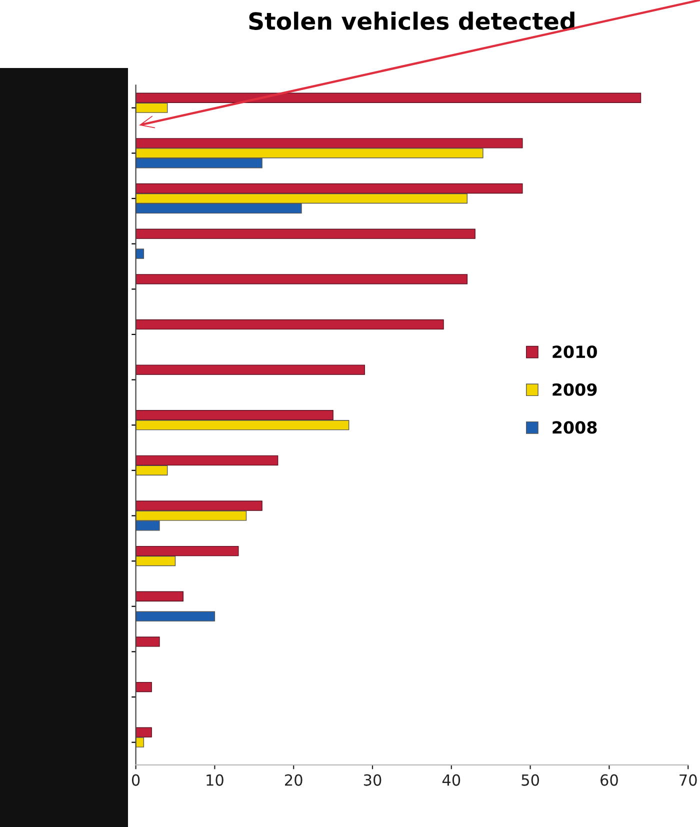  I want to click on x-tick-label: 0, so click(136, 780).